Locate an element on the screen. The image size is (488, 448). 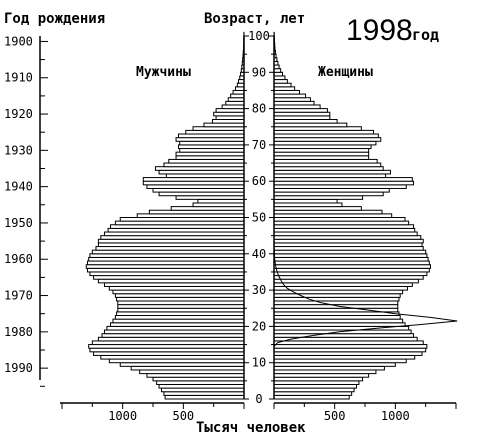
age-tick-label: 0 is located at coordinates (258, 399).